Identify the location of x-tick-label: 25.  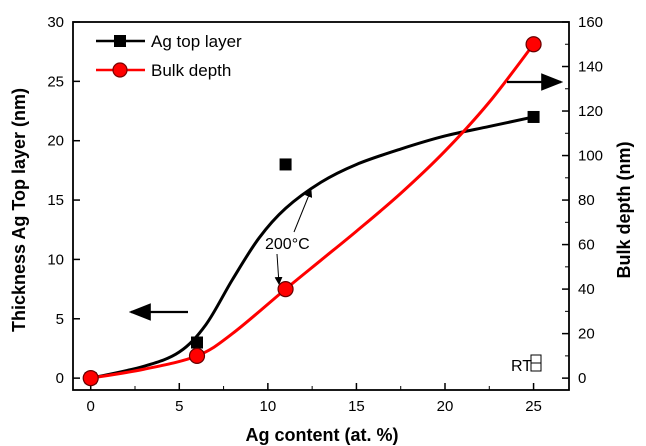
(533, 406).